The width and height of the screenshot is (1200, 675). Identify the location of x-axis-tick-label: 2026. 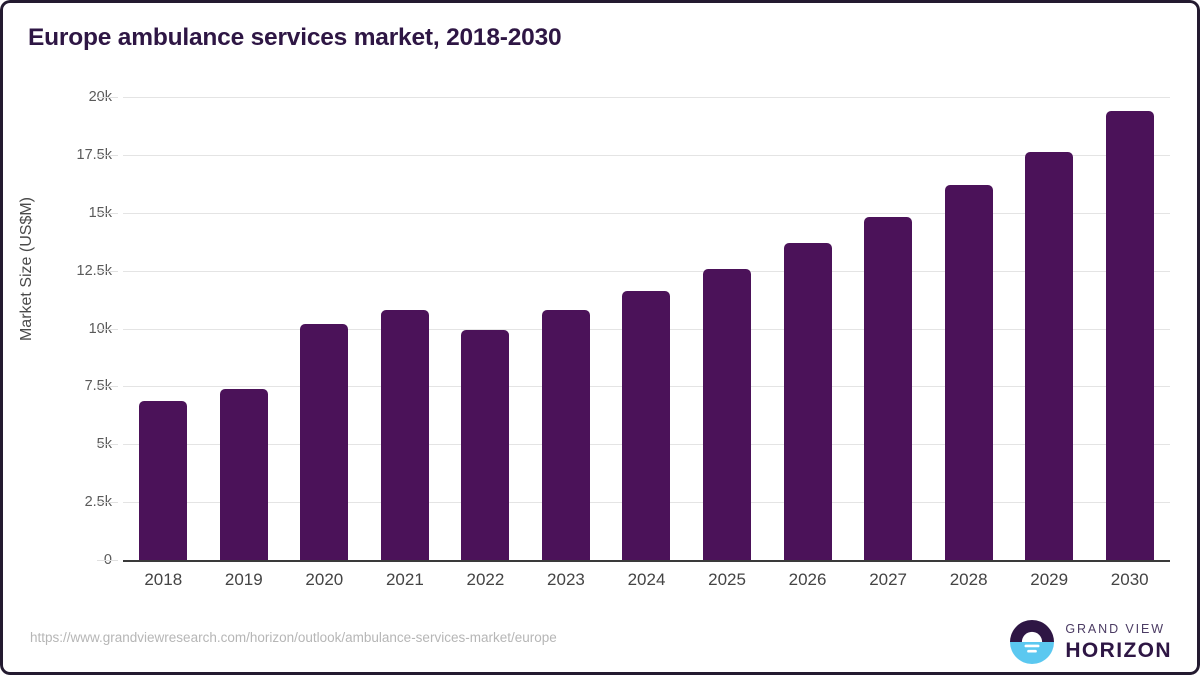
(807, 579).